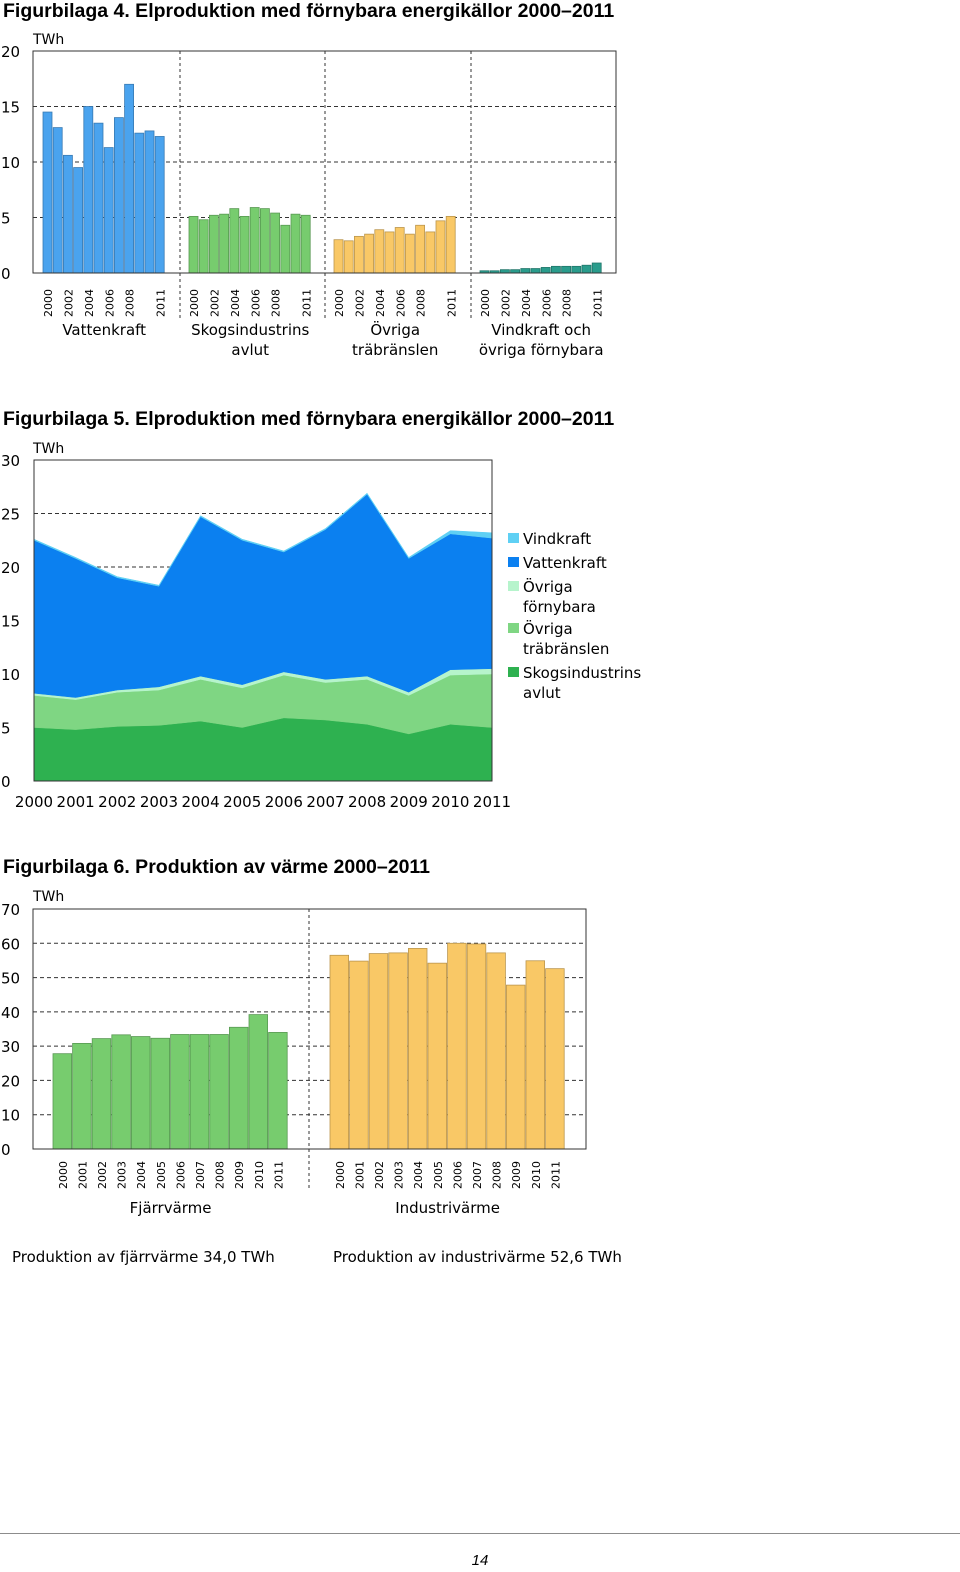 The image size is (960, 1572). What do you see at coordinates (101, 1094) in the screenshot?
I see `bar-fjarrvarme-2002` at bounding box center [101, 1094].